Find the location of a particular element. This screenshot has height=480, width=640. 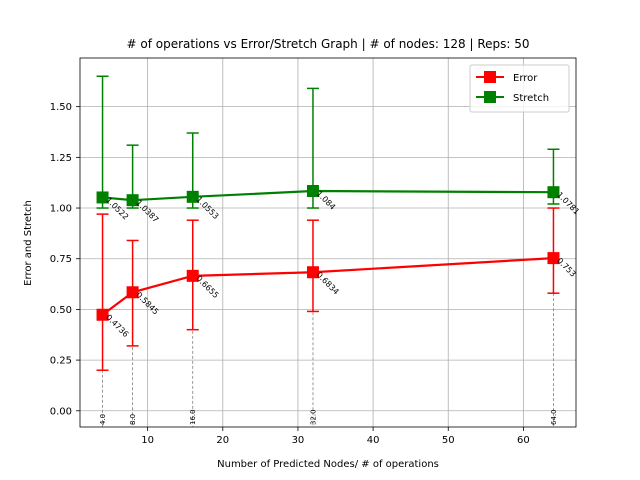

legend-stretch-marker is located at coordinates (490, 97).